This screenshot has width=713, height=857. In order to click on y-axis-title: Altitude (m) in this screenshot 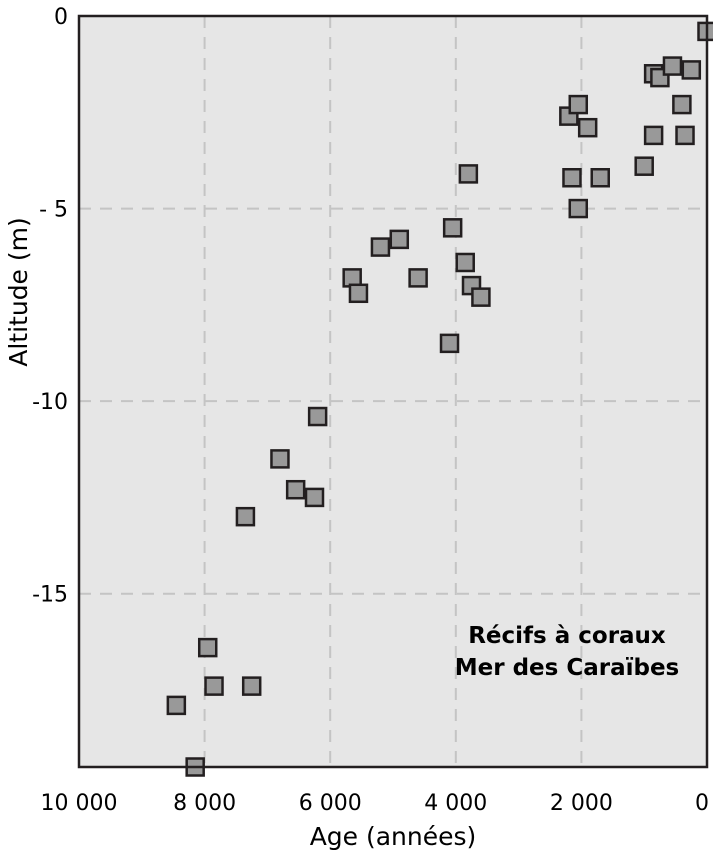, I will do `click(18, 292)`.